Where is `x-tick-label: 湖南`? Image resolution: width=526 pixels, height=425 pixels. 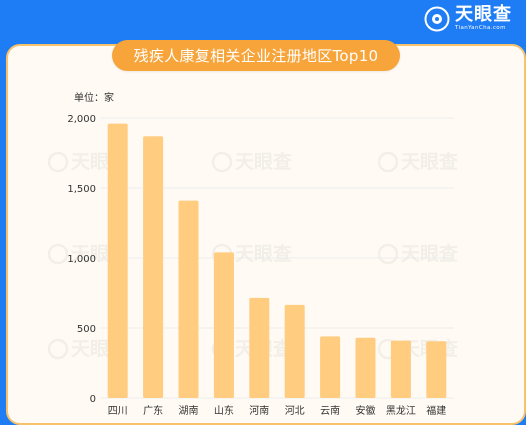 x-tick-label: 湖南 is located at coordinates (189, 410).